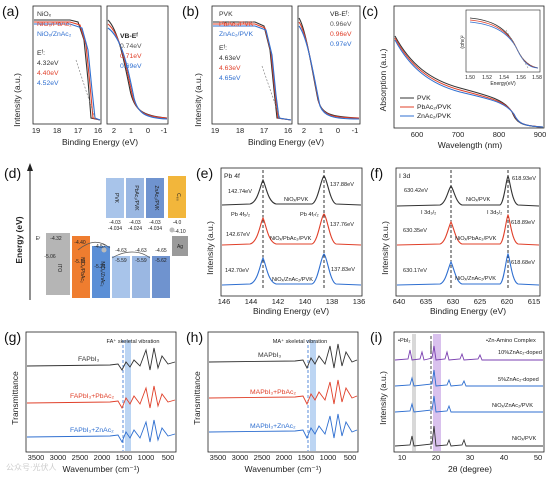 Image resolution: width=554 pixels, height=478 pixels. Describe the element at coordinates (104, 250) in the screenshot. I see `panel-d-hole-icon` at that location.